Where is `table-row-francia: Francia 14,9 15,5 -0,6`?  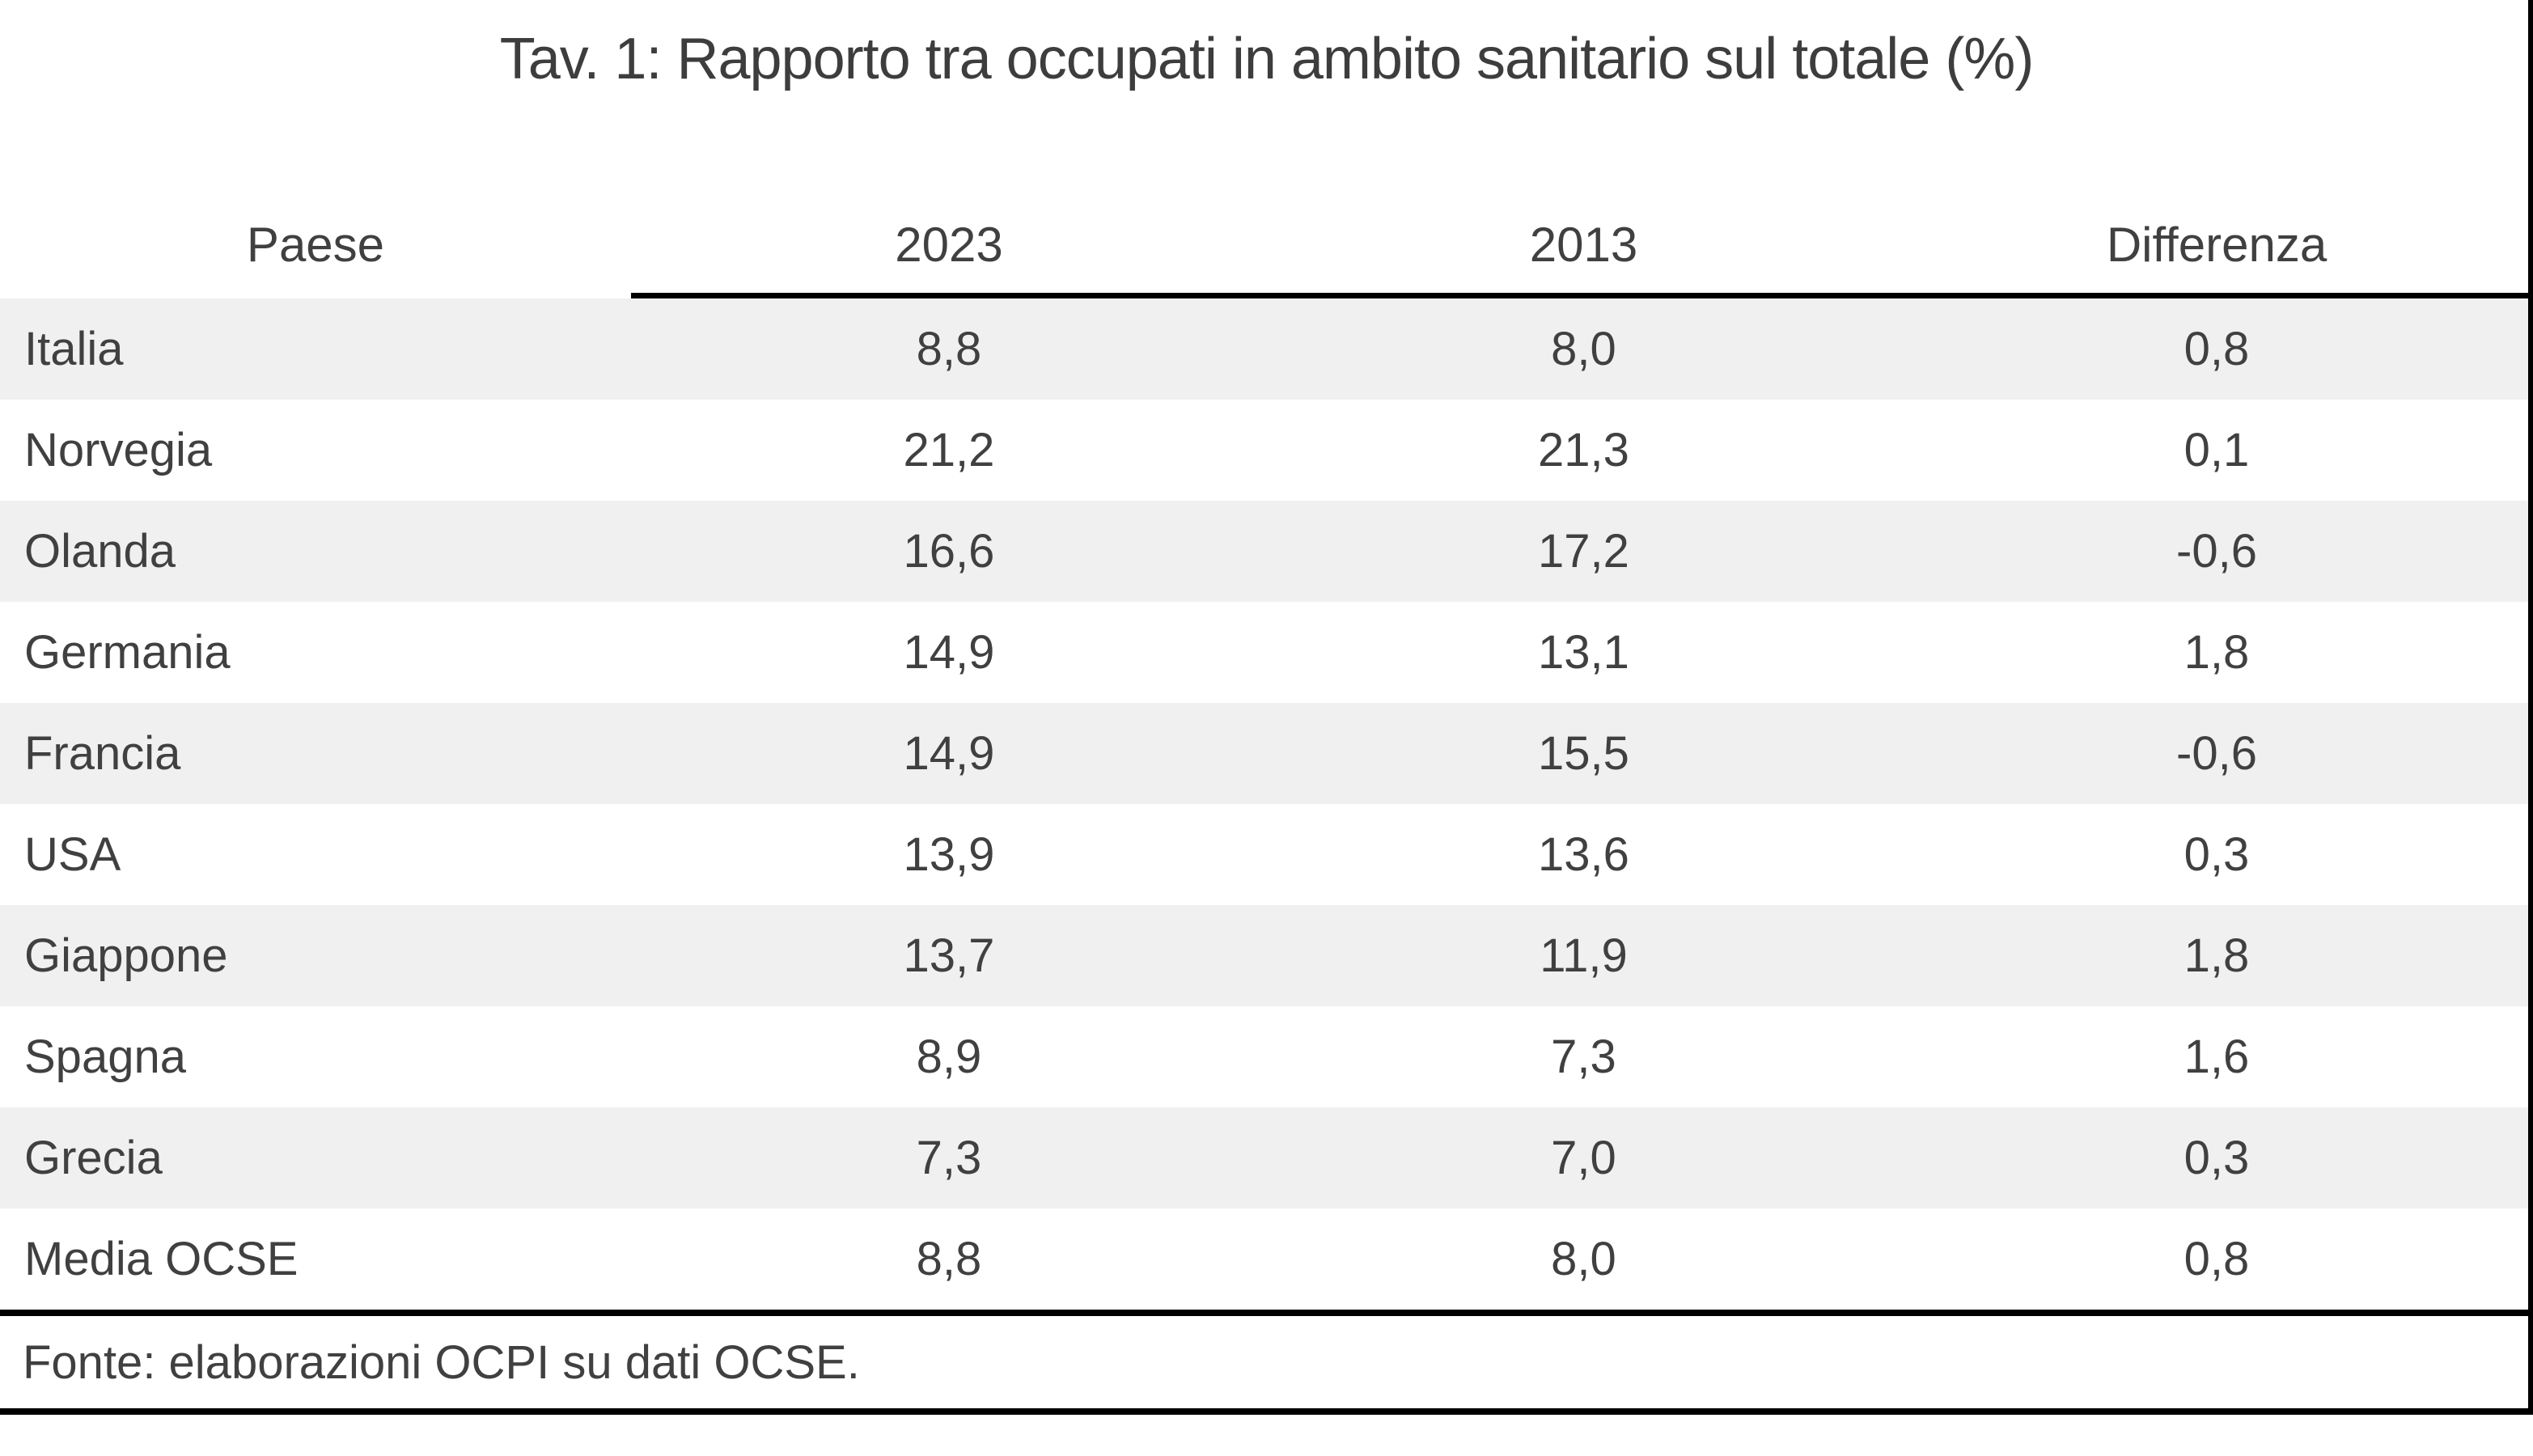
table-row-francia: Francia 14,9 15,5 -0,6 is located at coordinates (1266, 753).